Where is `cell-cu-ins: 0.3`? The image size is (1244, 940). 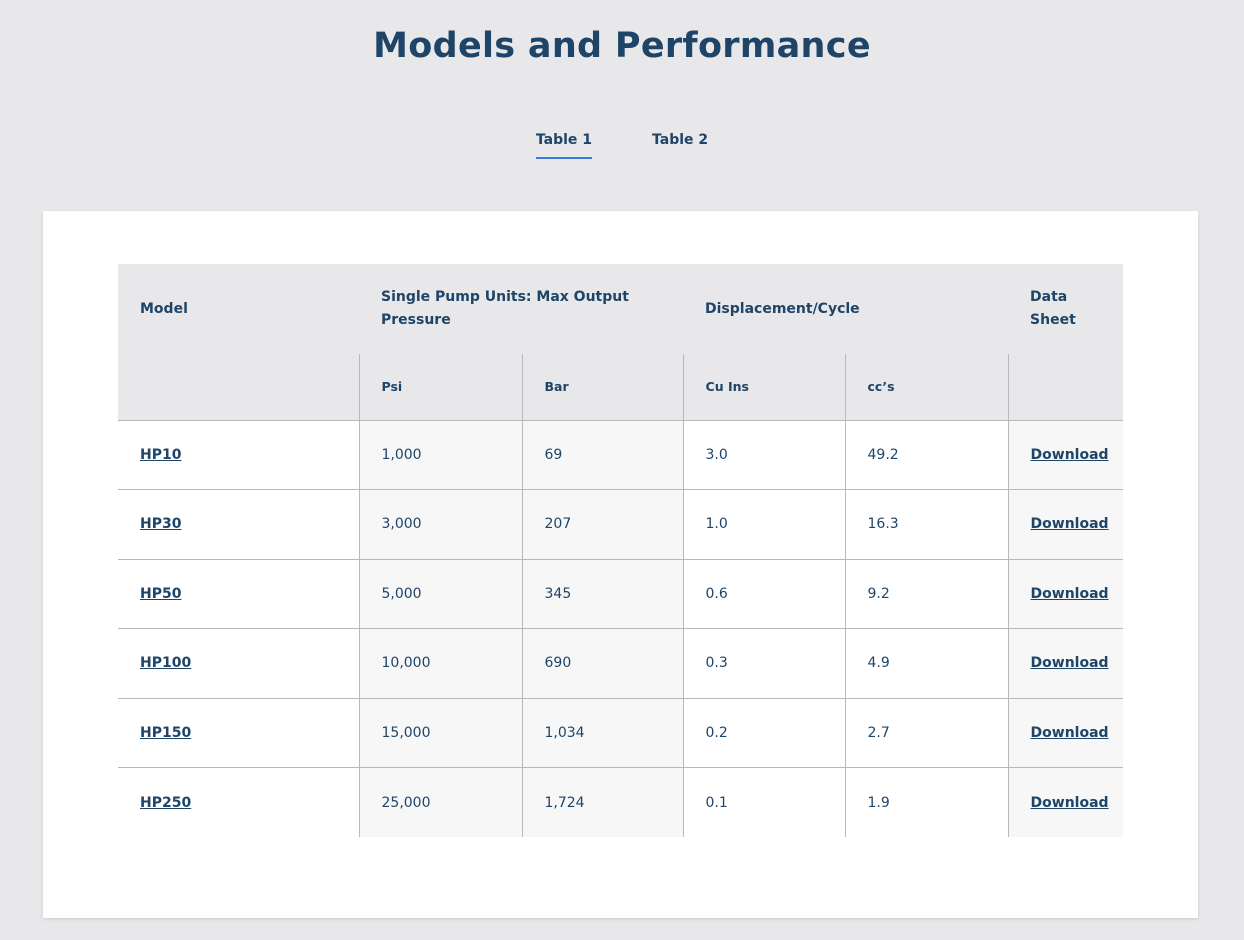 cell-cu-ins: 0.3 is located at coordinates (716, 663).